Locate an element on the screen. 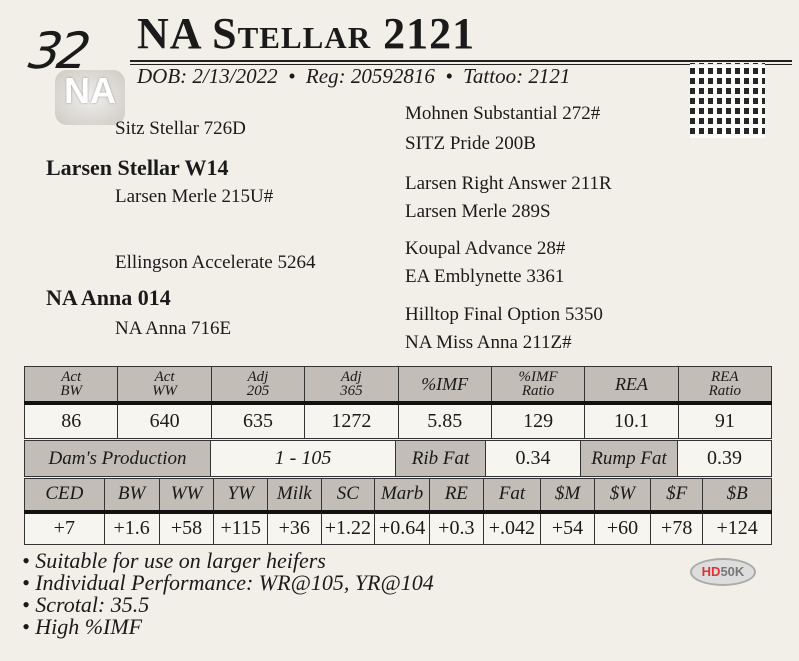  sire: Larsen Stellar W14 is located at coordinates (137, 167).